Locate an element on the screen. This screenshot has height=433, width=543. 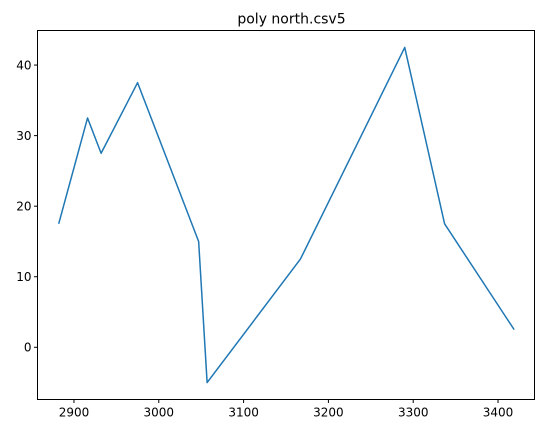
y-tick-label: 40 is located at coordinates (23, 65).